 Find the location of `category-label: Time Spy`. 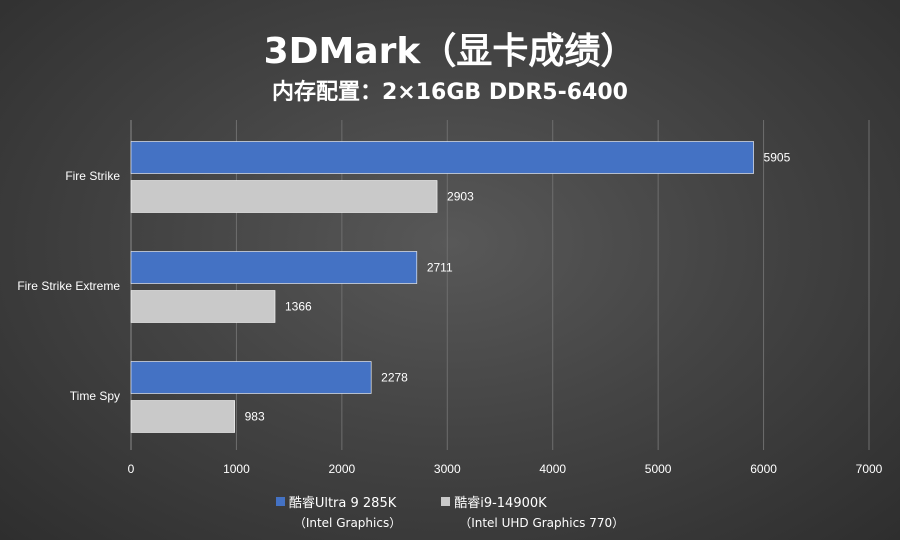

category-label: Time Spy is located at coordinates (95, 396).